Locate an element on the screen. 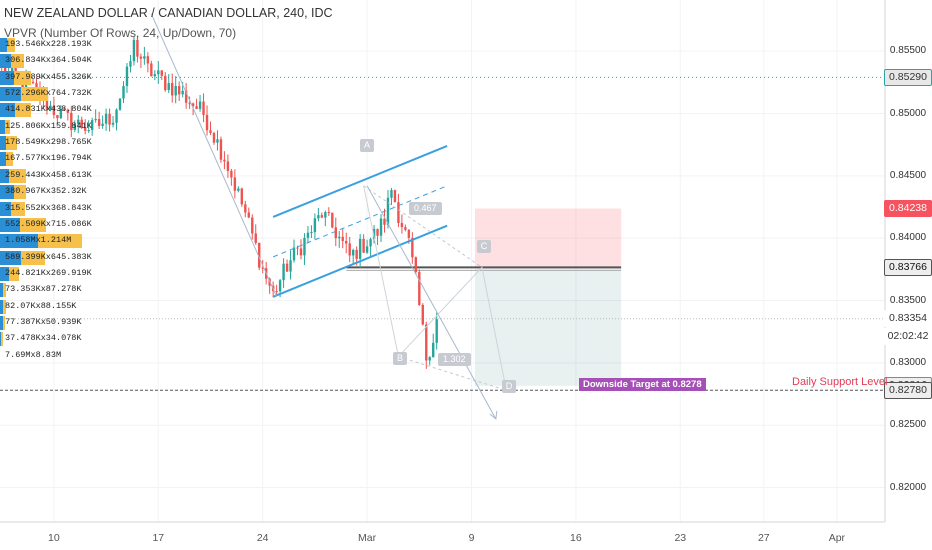 This screenshot has width=932, height=550. volume-profile-label: 37.478Kx34.078K is located at coordinates (43, 338).